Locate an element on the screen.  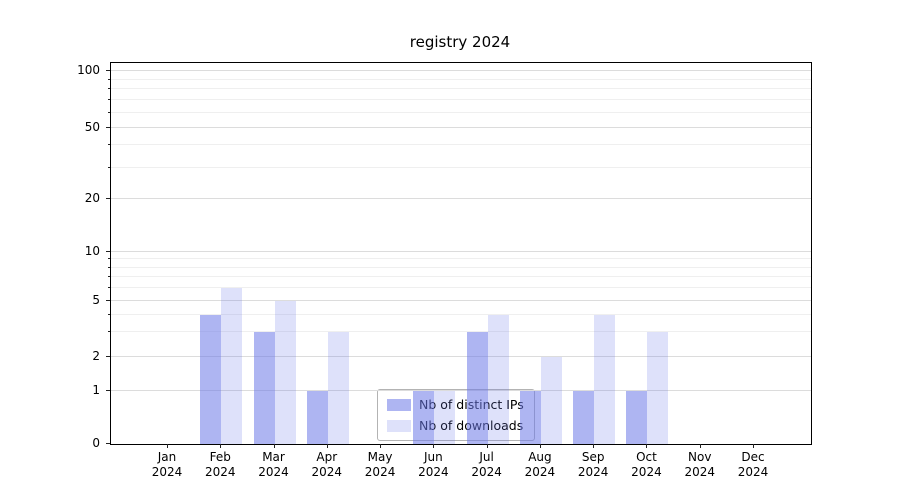
x-tick-label: Sep 2024 is located at coordinates (593, 465).